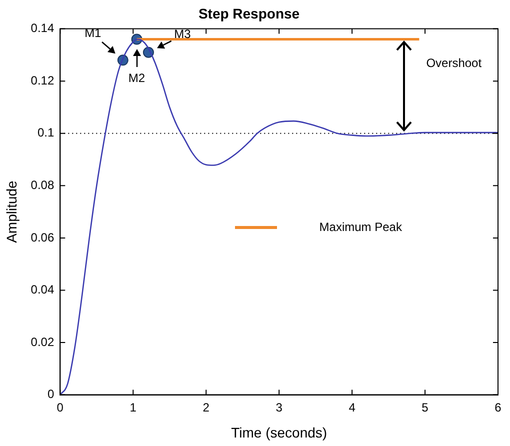 The width and height of the screenshot is (510, 446). What do you see at coordinates (352, 407) in the screenshot?
I see `x-tick-label: 4` at bounding box center [352, 407].